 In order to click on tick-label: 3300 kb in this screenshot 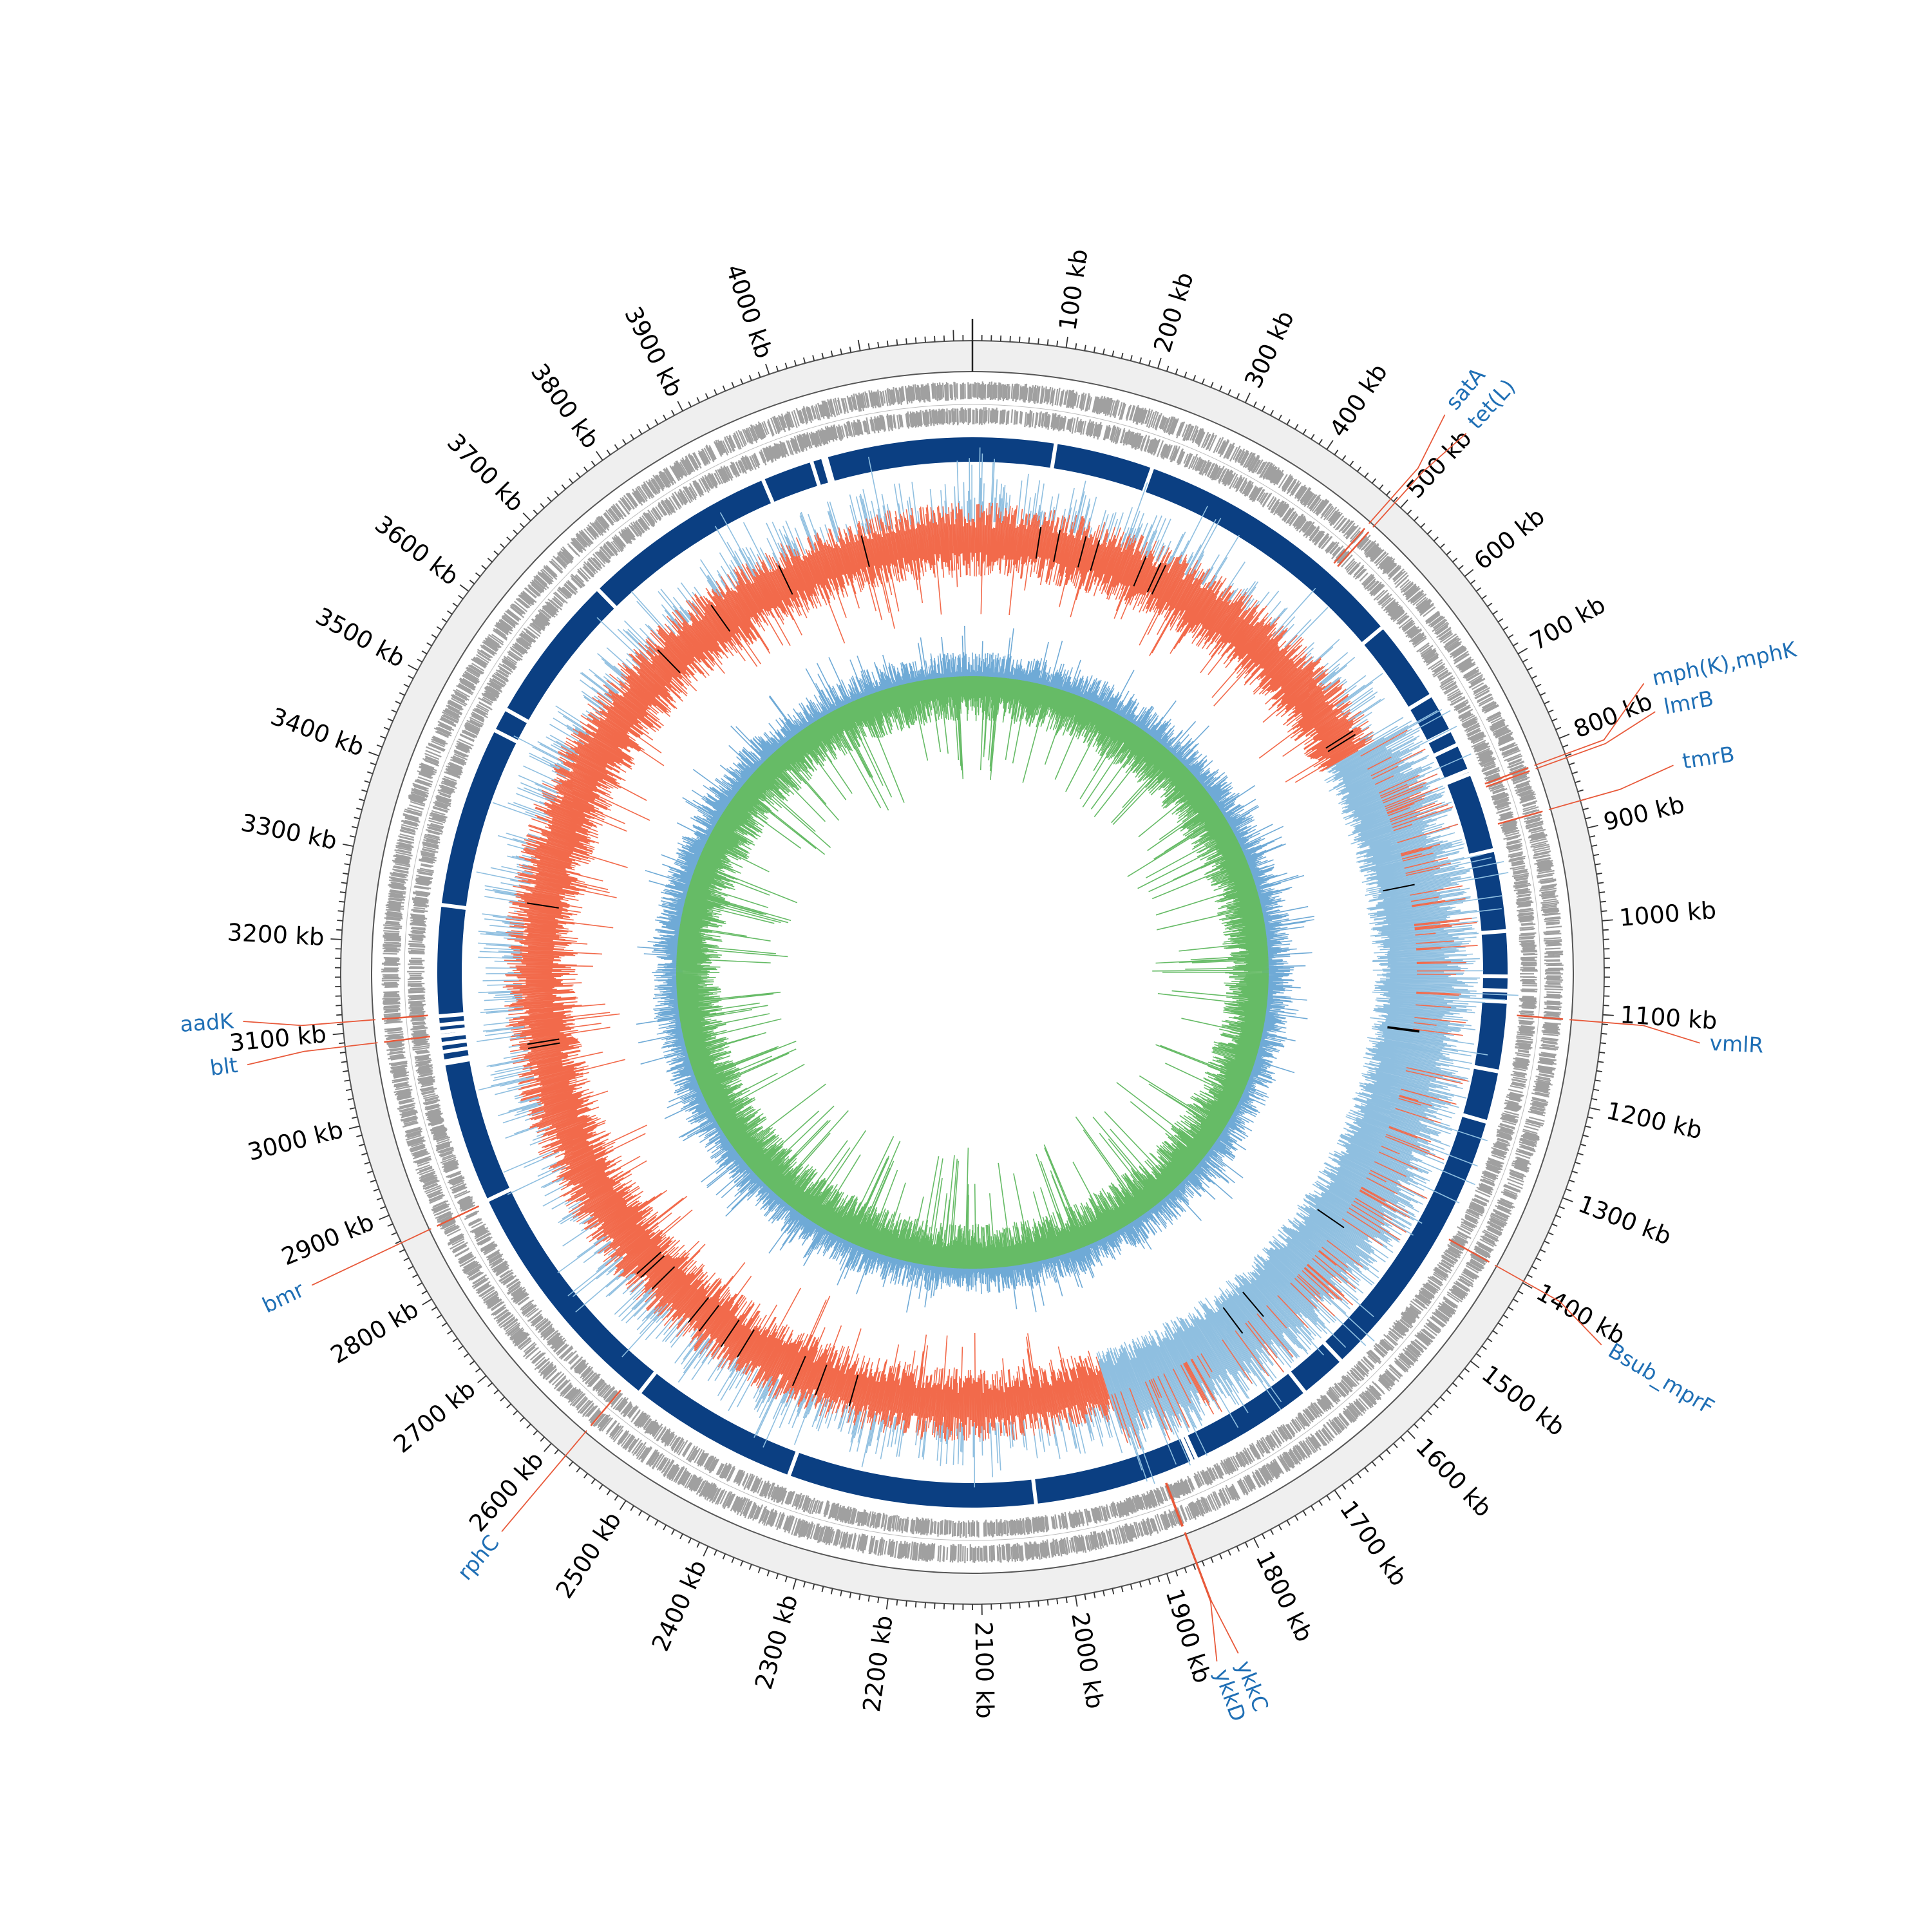, I will do `click(289, 832)`.